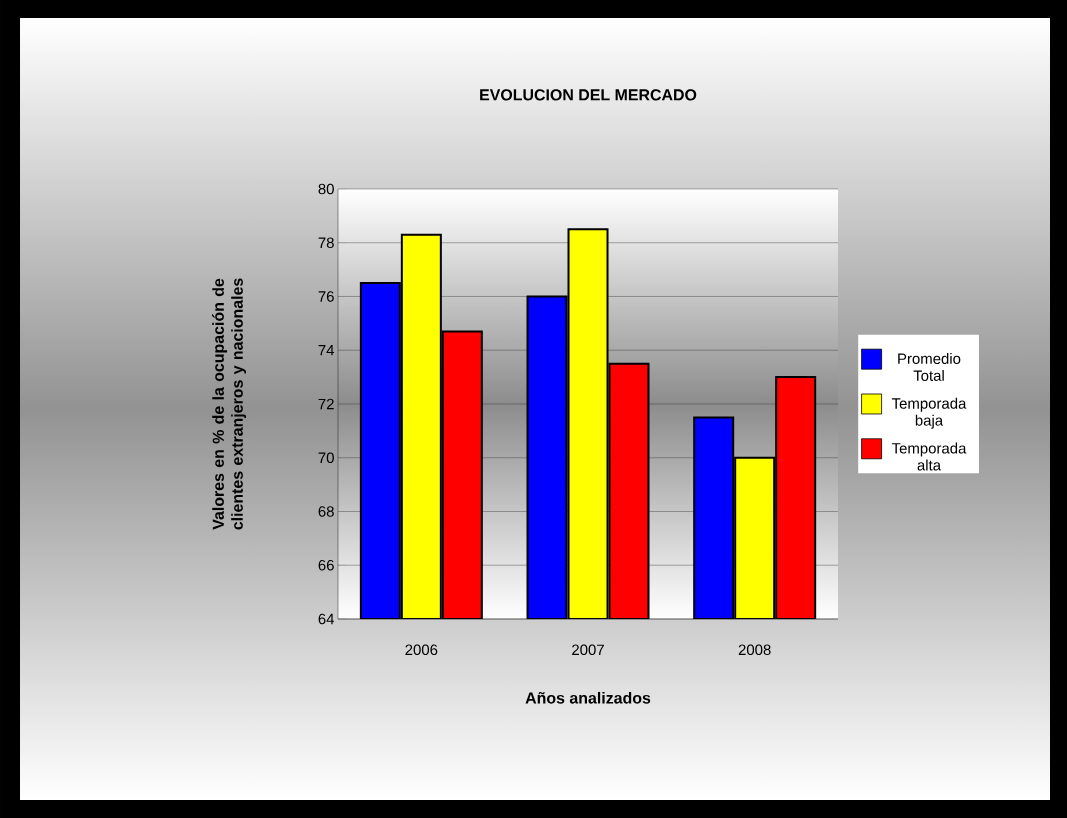 The height and width of the screenshot is (818, 1067). What do you see at coordinates (326, 619) in the screenshot?
I see `y-tick-label: 64` at bounding box center [326, 619].